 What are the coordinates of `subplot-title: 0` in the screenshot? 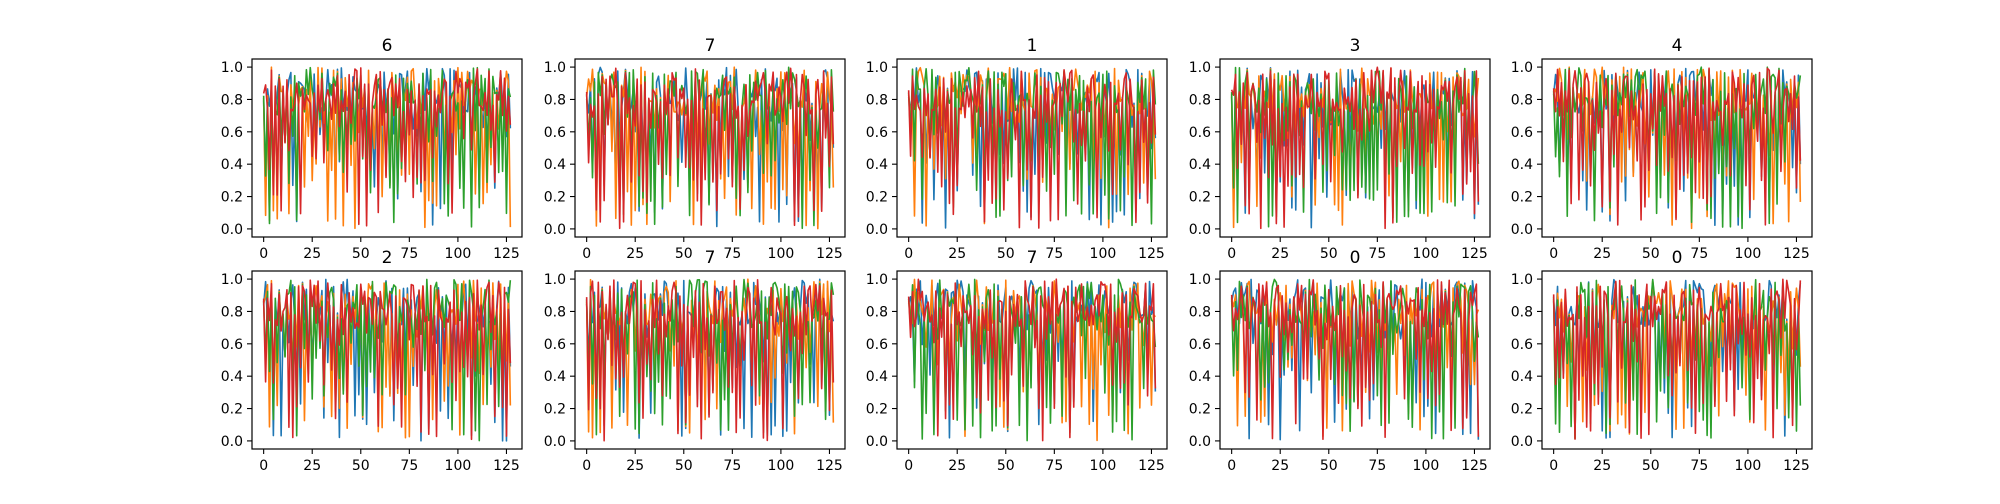 It's located at (1677, 258).